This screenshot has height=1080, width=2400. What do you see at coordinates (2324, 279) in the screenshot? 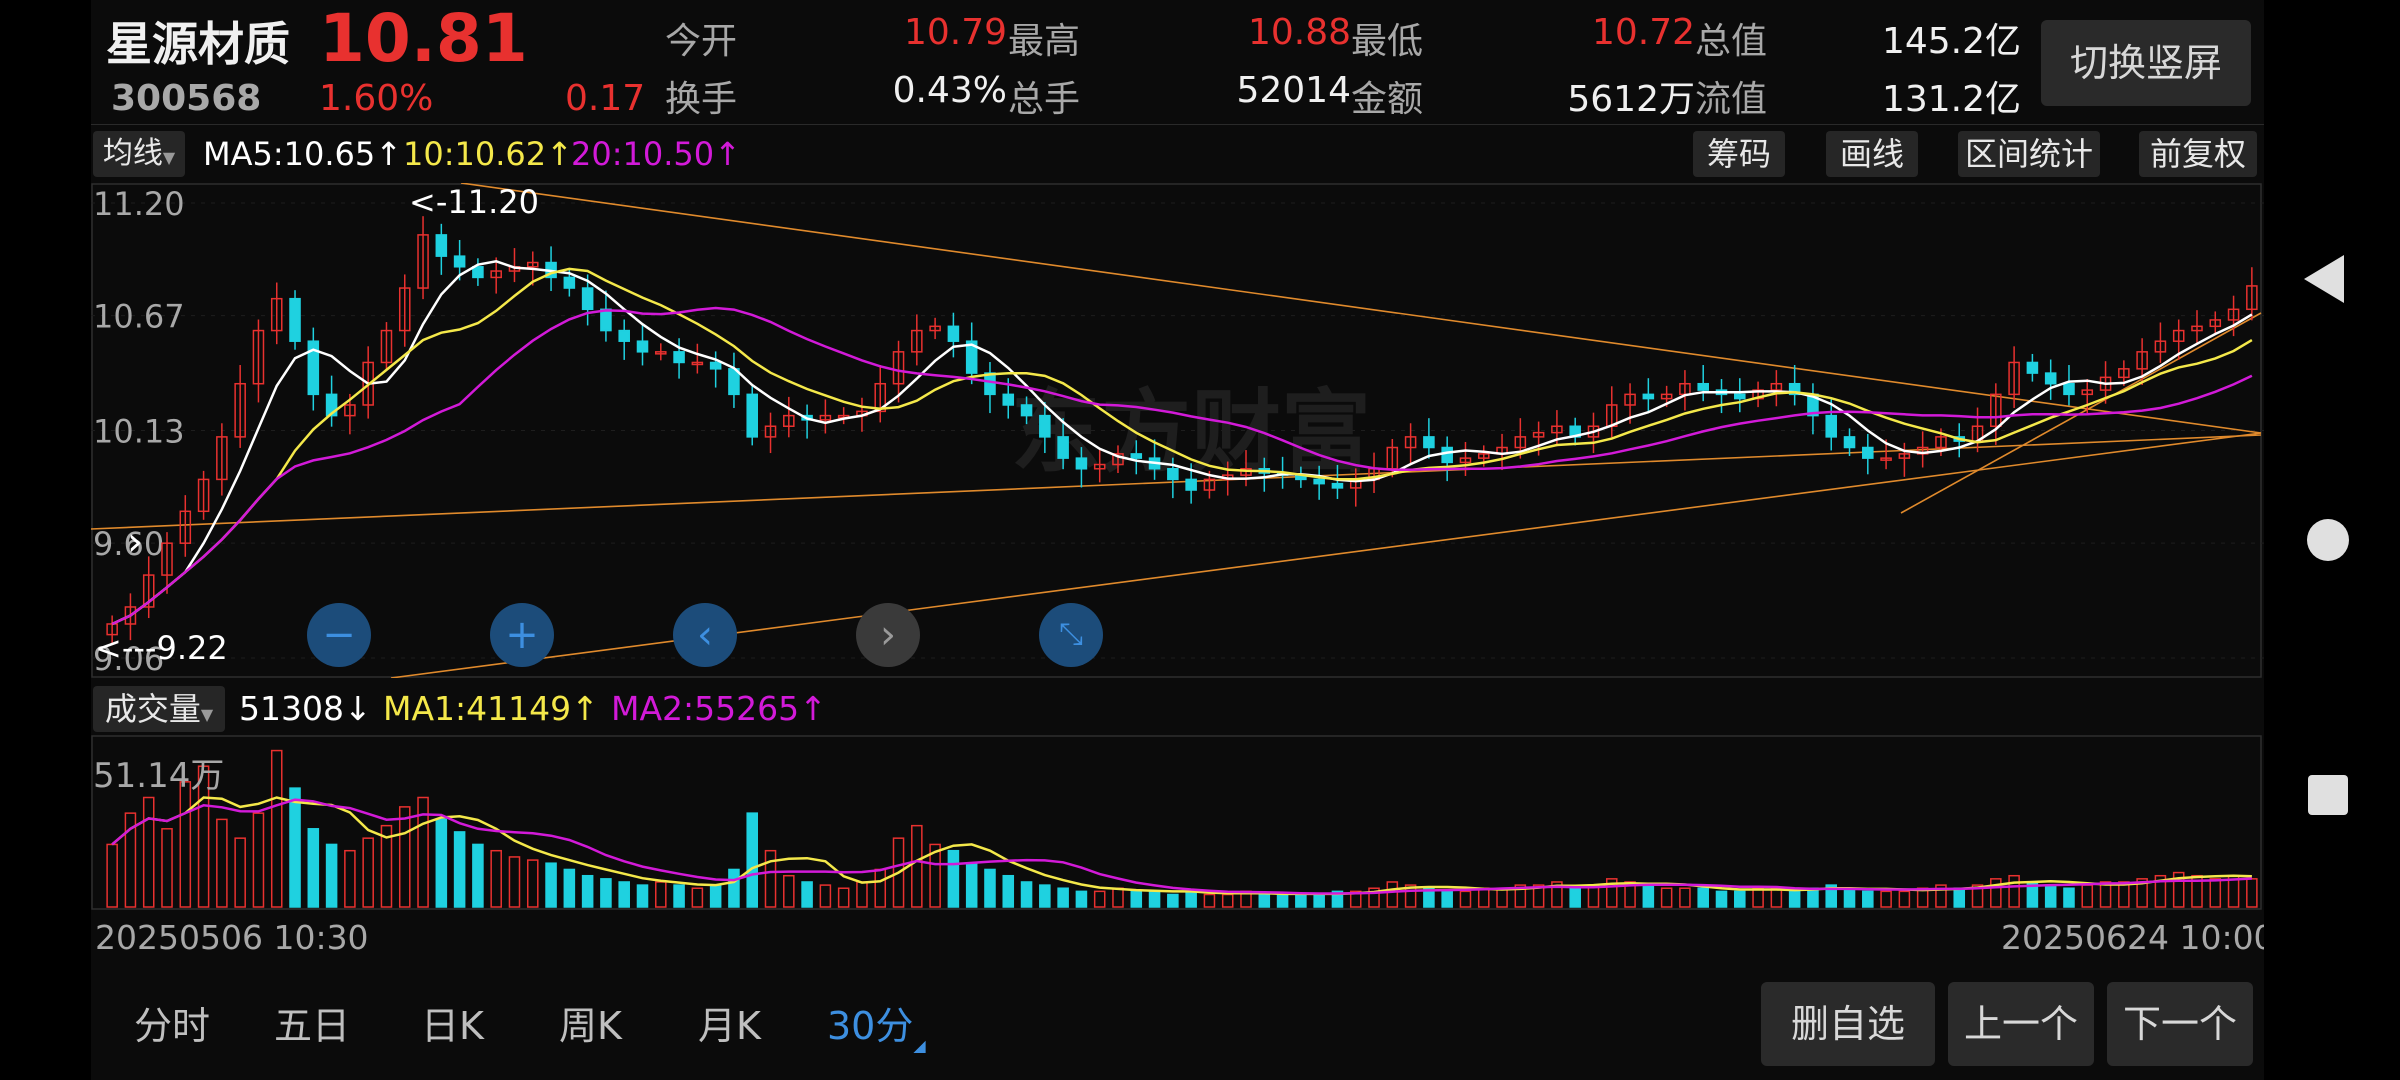
I see `back-icon` at bounding box center [2324, 279].